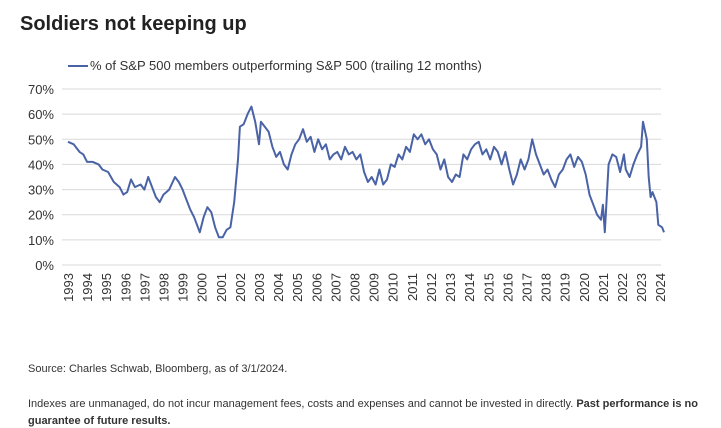  I want to click on x-tick-label: 2013, so click(450, 287).